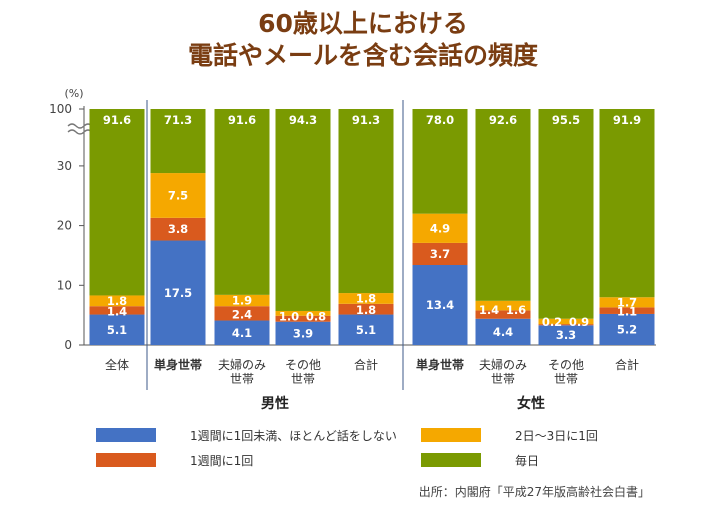 The width and height of the screenshot is (726, 522). What do you see at coordinates (552, 322) in the screenshot?
I see `value-label: 0.2` at bounding box center [552, 322].